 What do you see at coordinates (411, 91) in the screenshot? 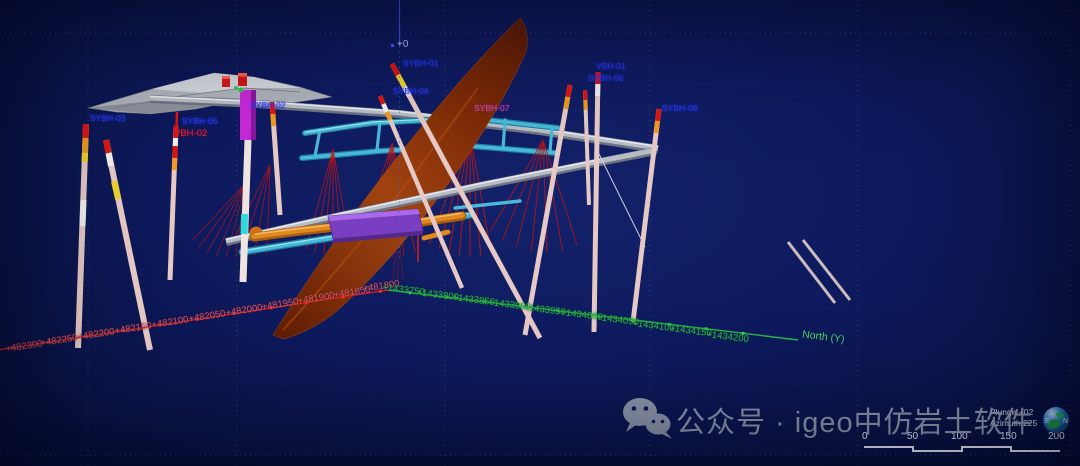
I see `borehole-label: SYBH-04` at bounding box center [411, 91].